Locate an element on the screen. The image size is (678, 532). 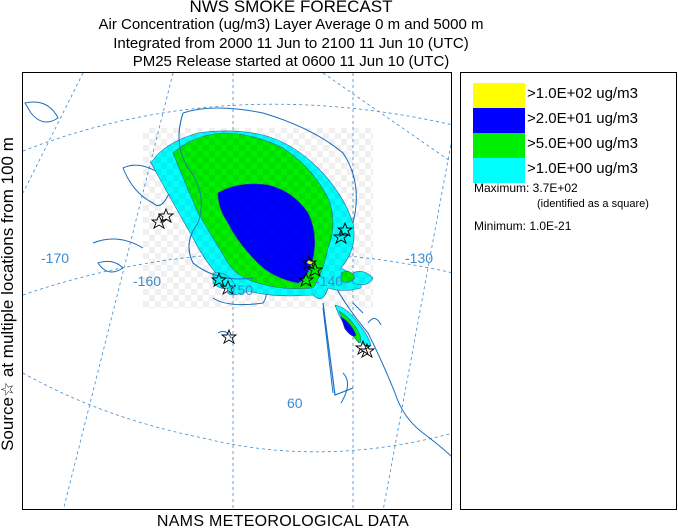
legend-label: >2.0E+01 ug/m3 is located at coordinates (582, 118).